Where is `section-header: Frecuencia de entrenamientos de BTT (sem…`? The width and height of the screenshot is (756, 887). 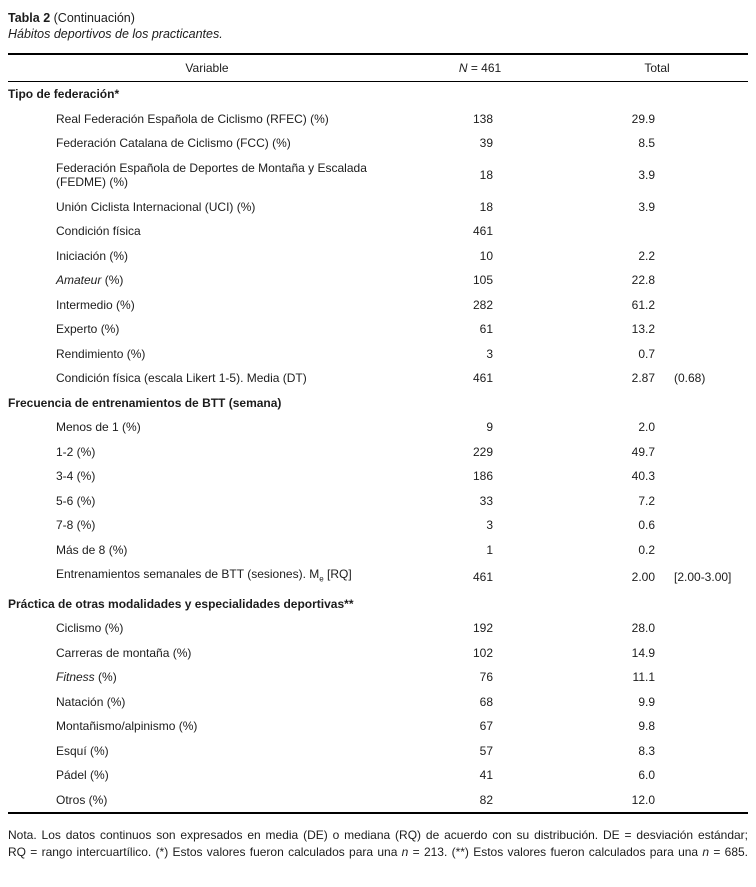
section-header: Frecuencia de entrenamientos de BTT (sem… is located at coordinates (145, 402).